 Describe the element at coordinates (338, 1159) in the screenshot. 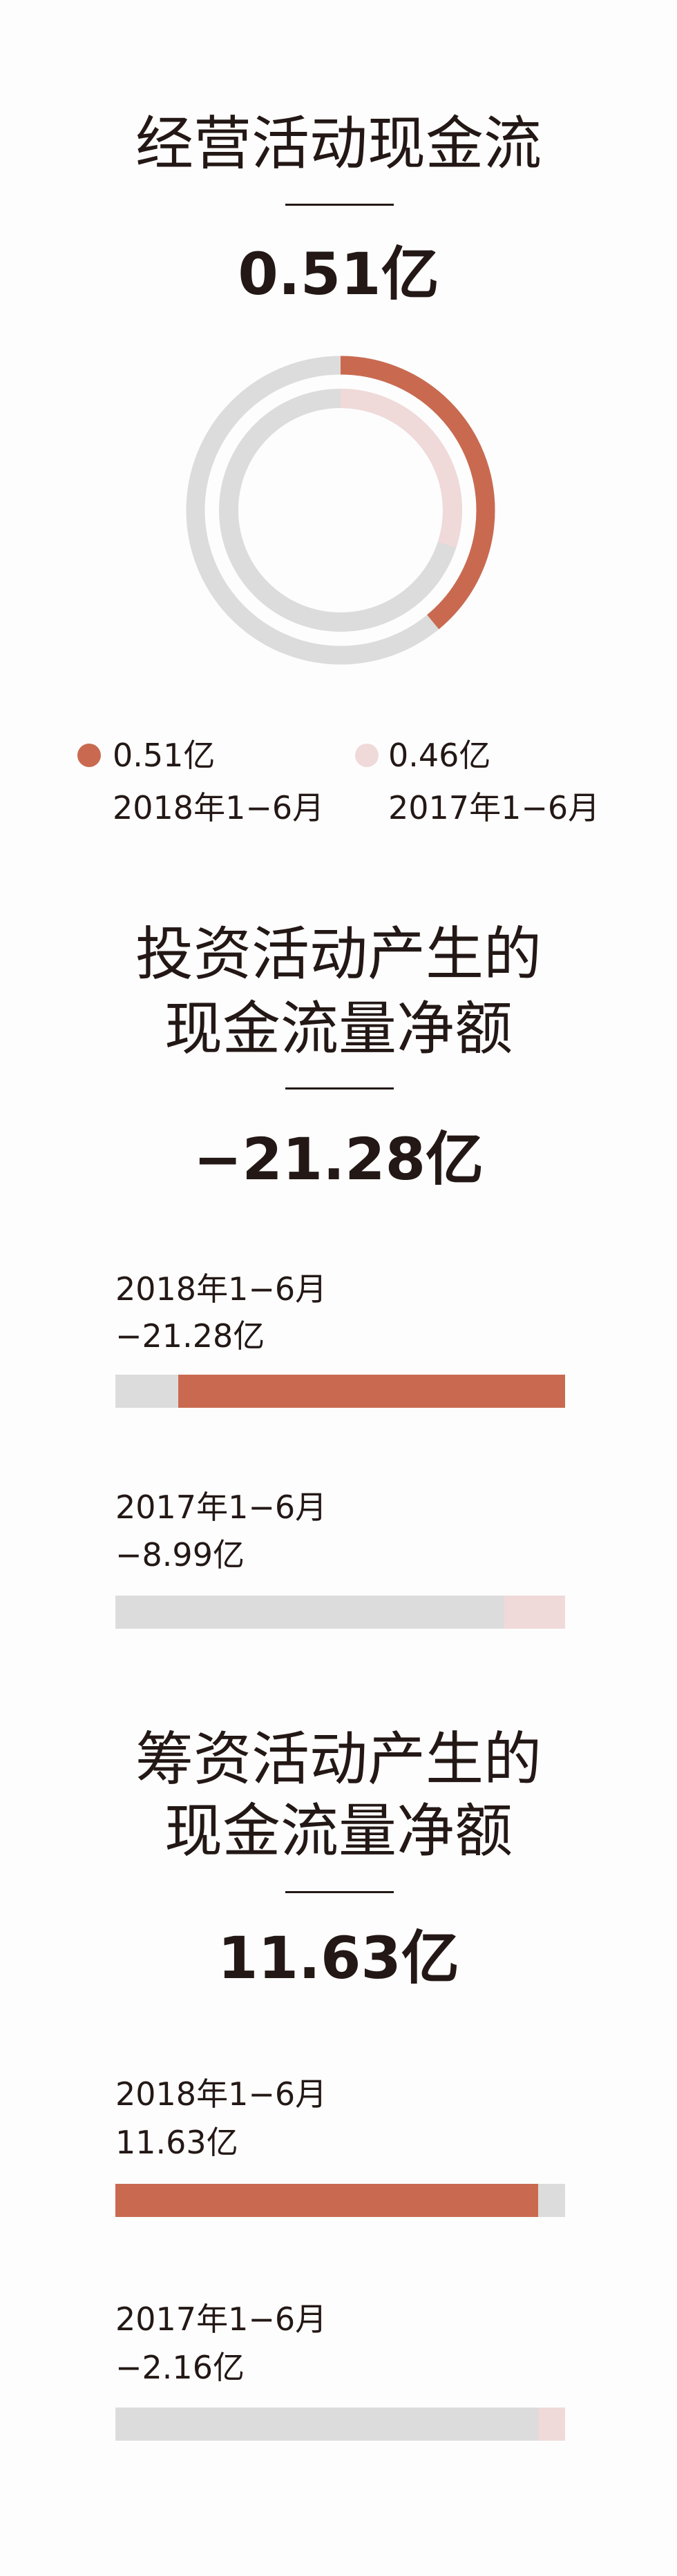

I see `investing-value: −21.28亿` at that location.